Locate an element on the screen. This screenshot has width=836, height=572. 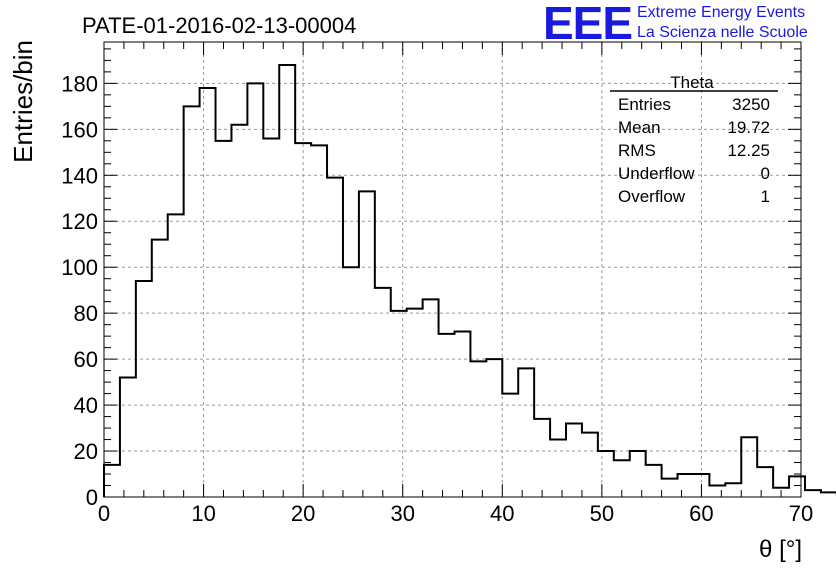
x-axis-label: θ [°] is located at coordinates (780, 549).